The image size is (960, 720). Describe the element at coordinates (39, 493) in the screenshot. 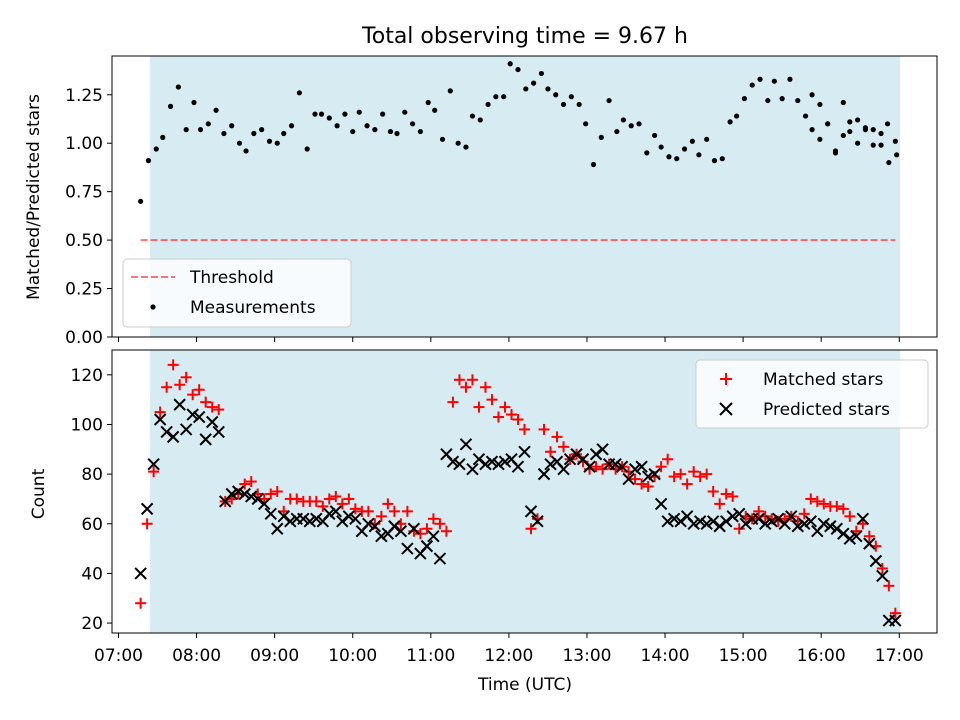

I see `count-y-axis-label: Count` at that location.